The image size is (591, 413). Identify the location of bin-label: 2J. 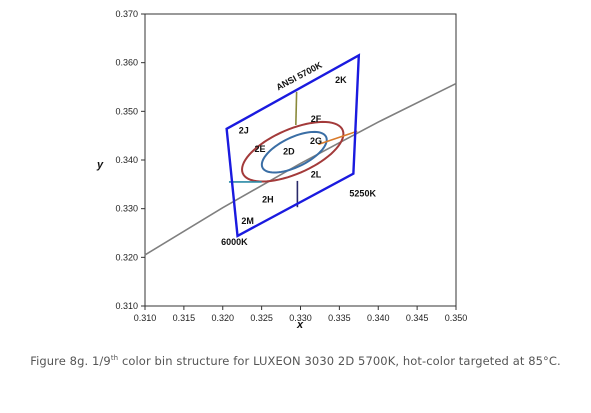
(244, 131).